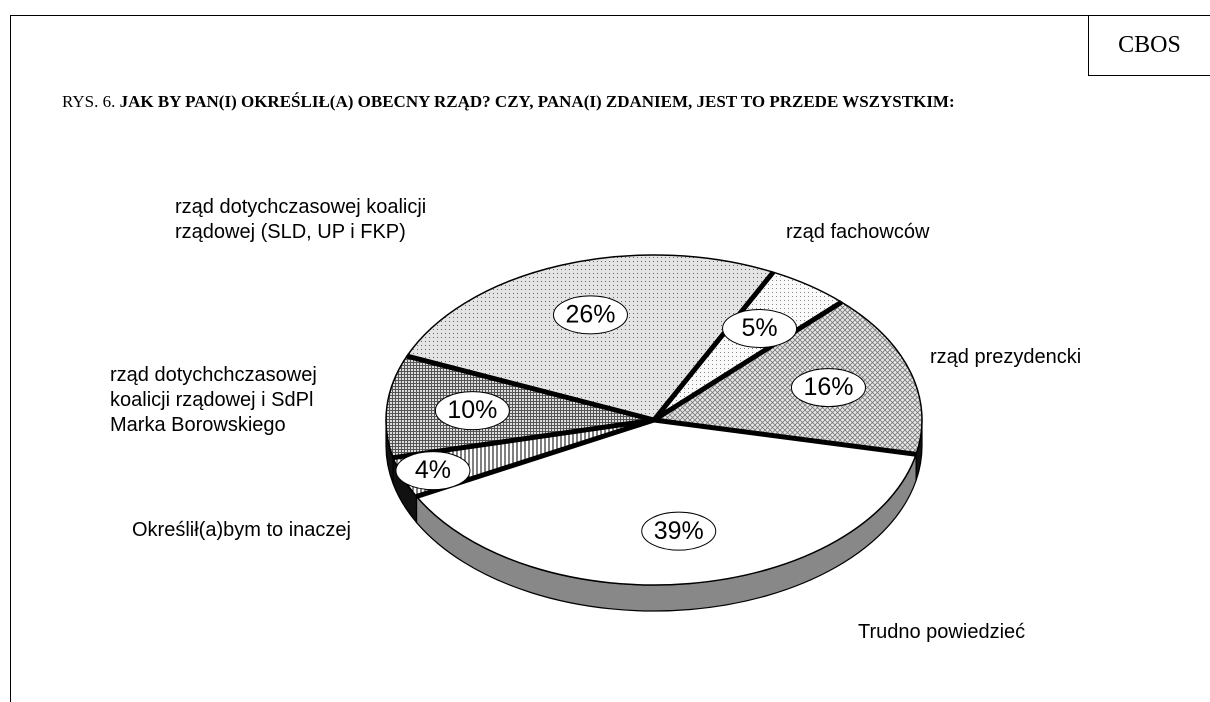  I want to click on category-label: rząd fachowców, so click(858, 232).